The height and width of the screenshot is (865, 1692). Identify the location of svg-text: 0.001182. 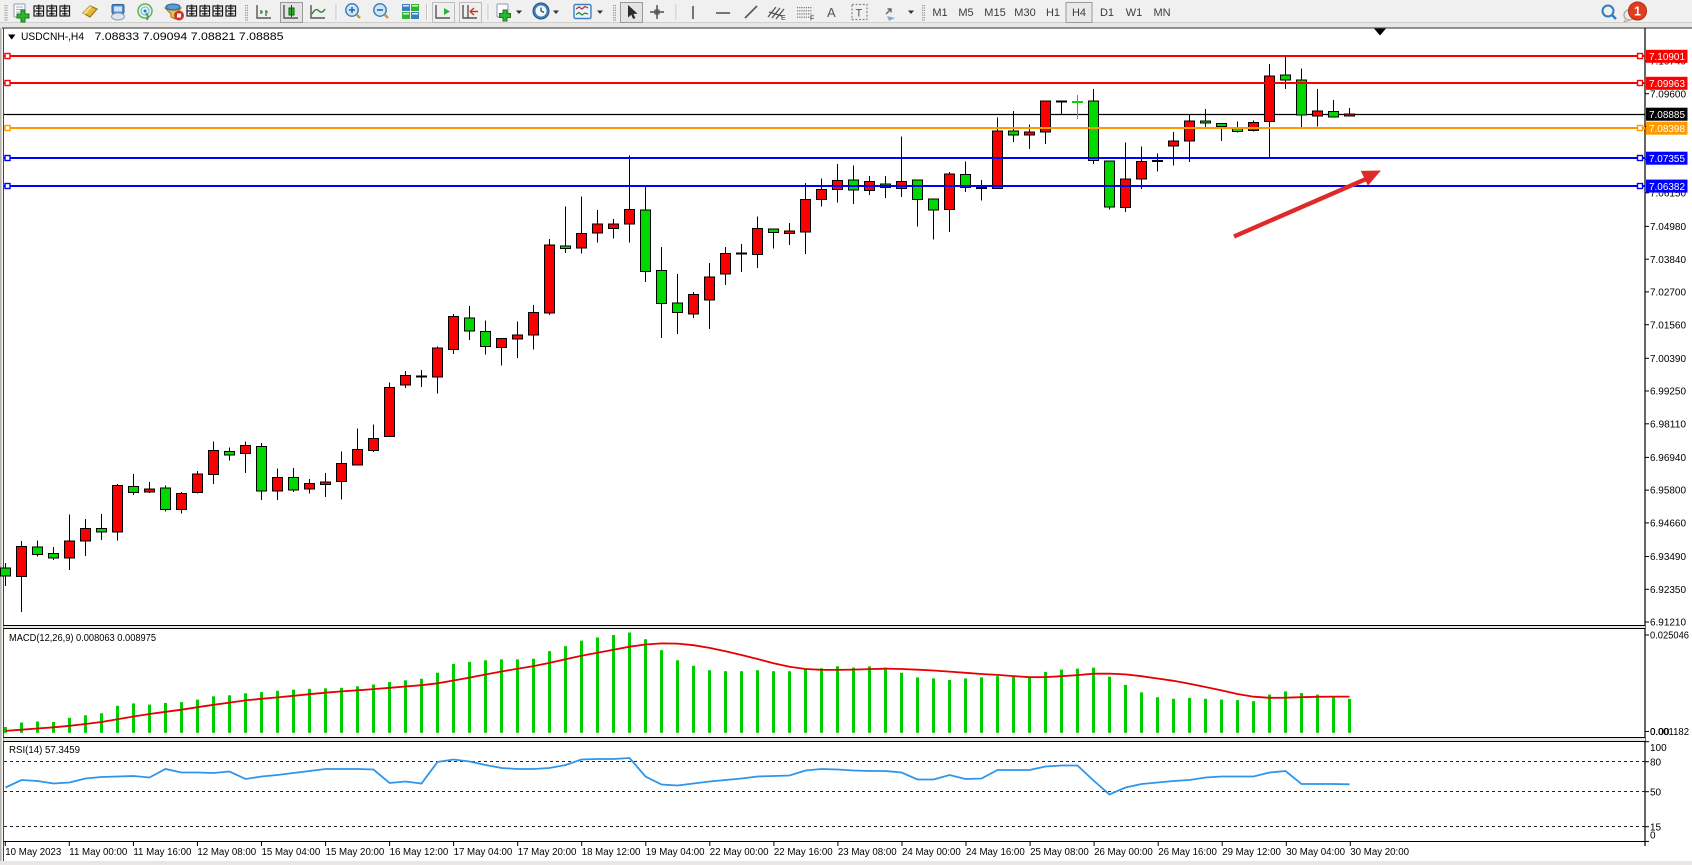
(1669, 732).